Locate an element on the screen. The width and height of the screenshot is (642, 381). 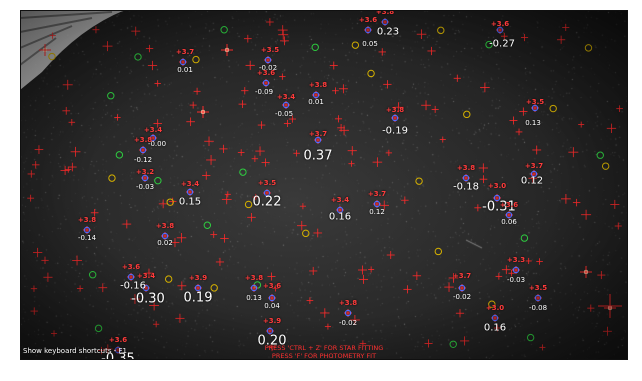
star-residual-label: 0.06 is located at coordinates (509, 222).